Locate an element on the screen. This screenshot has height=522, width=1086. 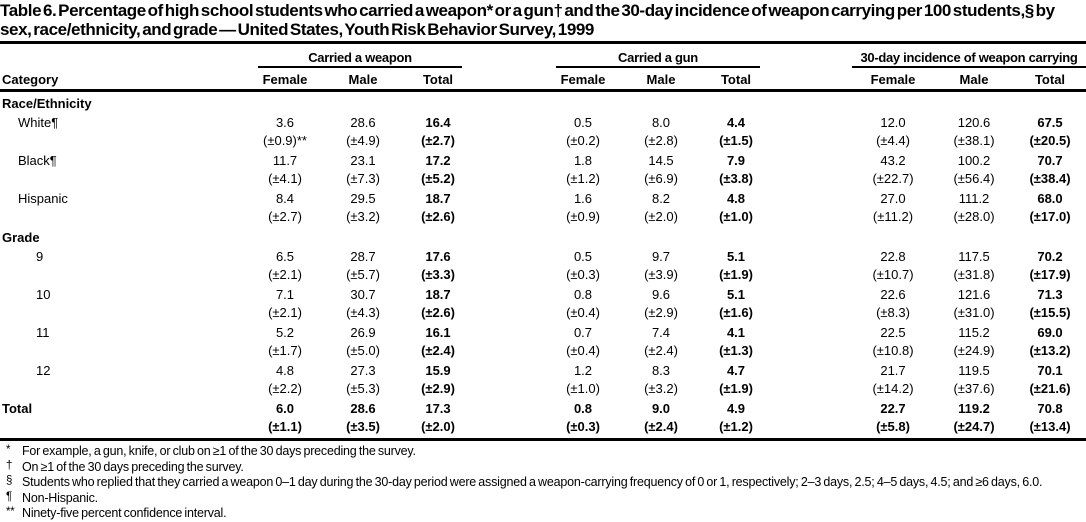
cell: (±22.7) is located at coordinates (893, 178).